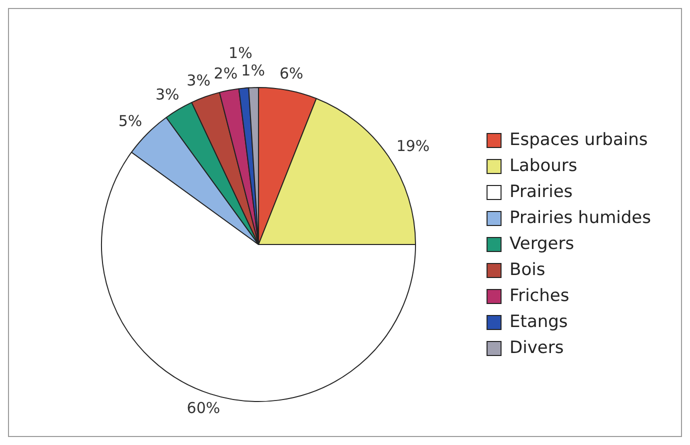 The height and width of the screenshot is (445, 690). I want to click on legend-label: Espaces urbains, so click(579, 140).